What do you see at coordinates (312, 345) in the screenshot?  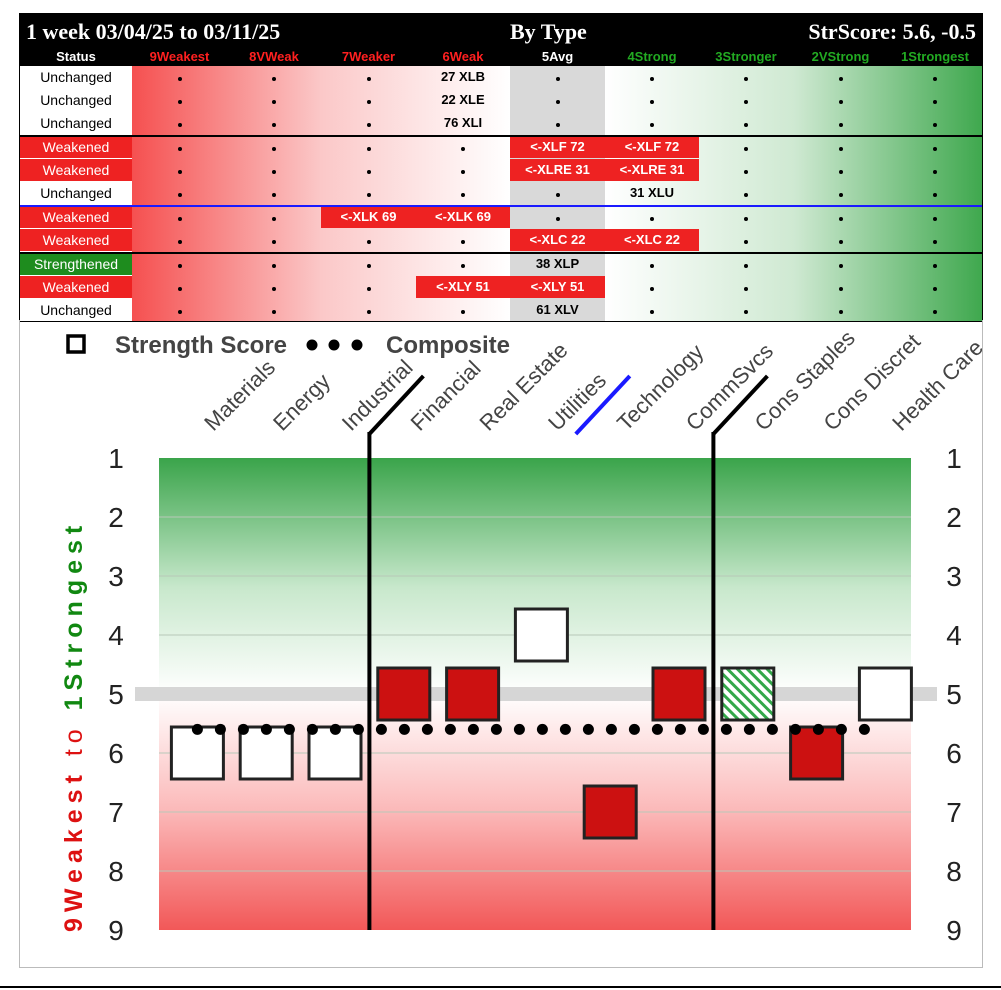 I see `legend-dot-icon` at bounding box center [312, 345].